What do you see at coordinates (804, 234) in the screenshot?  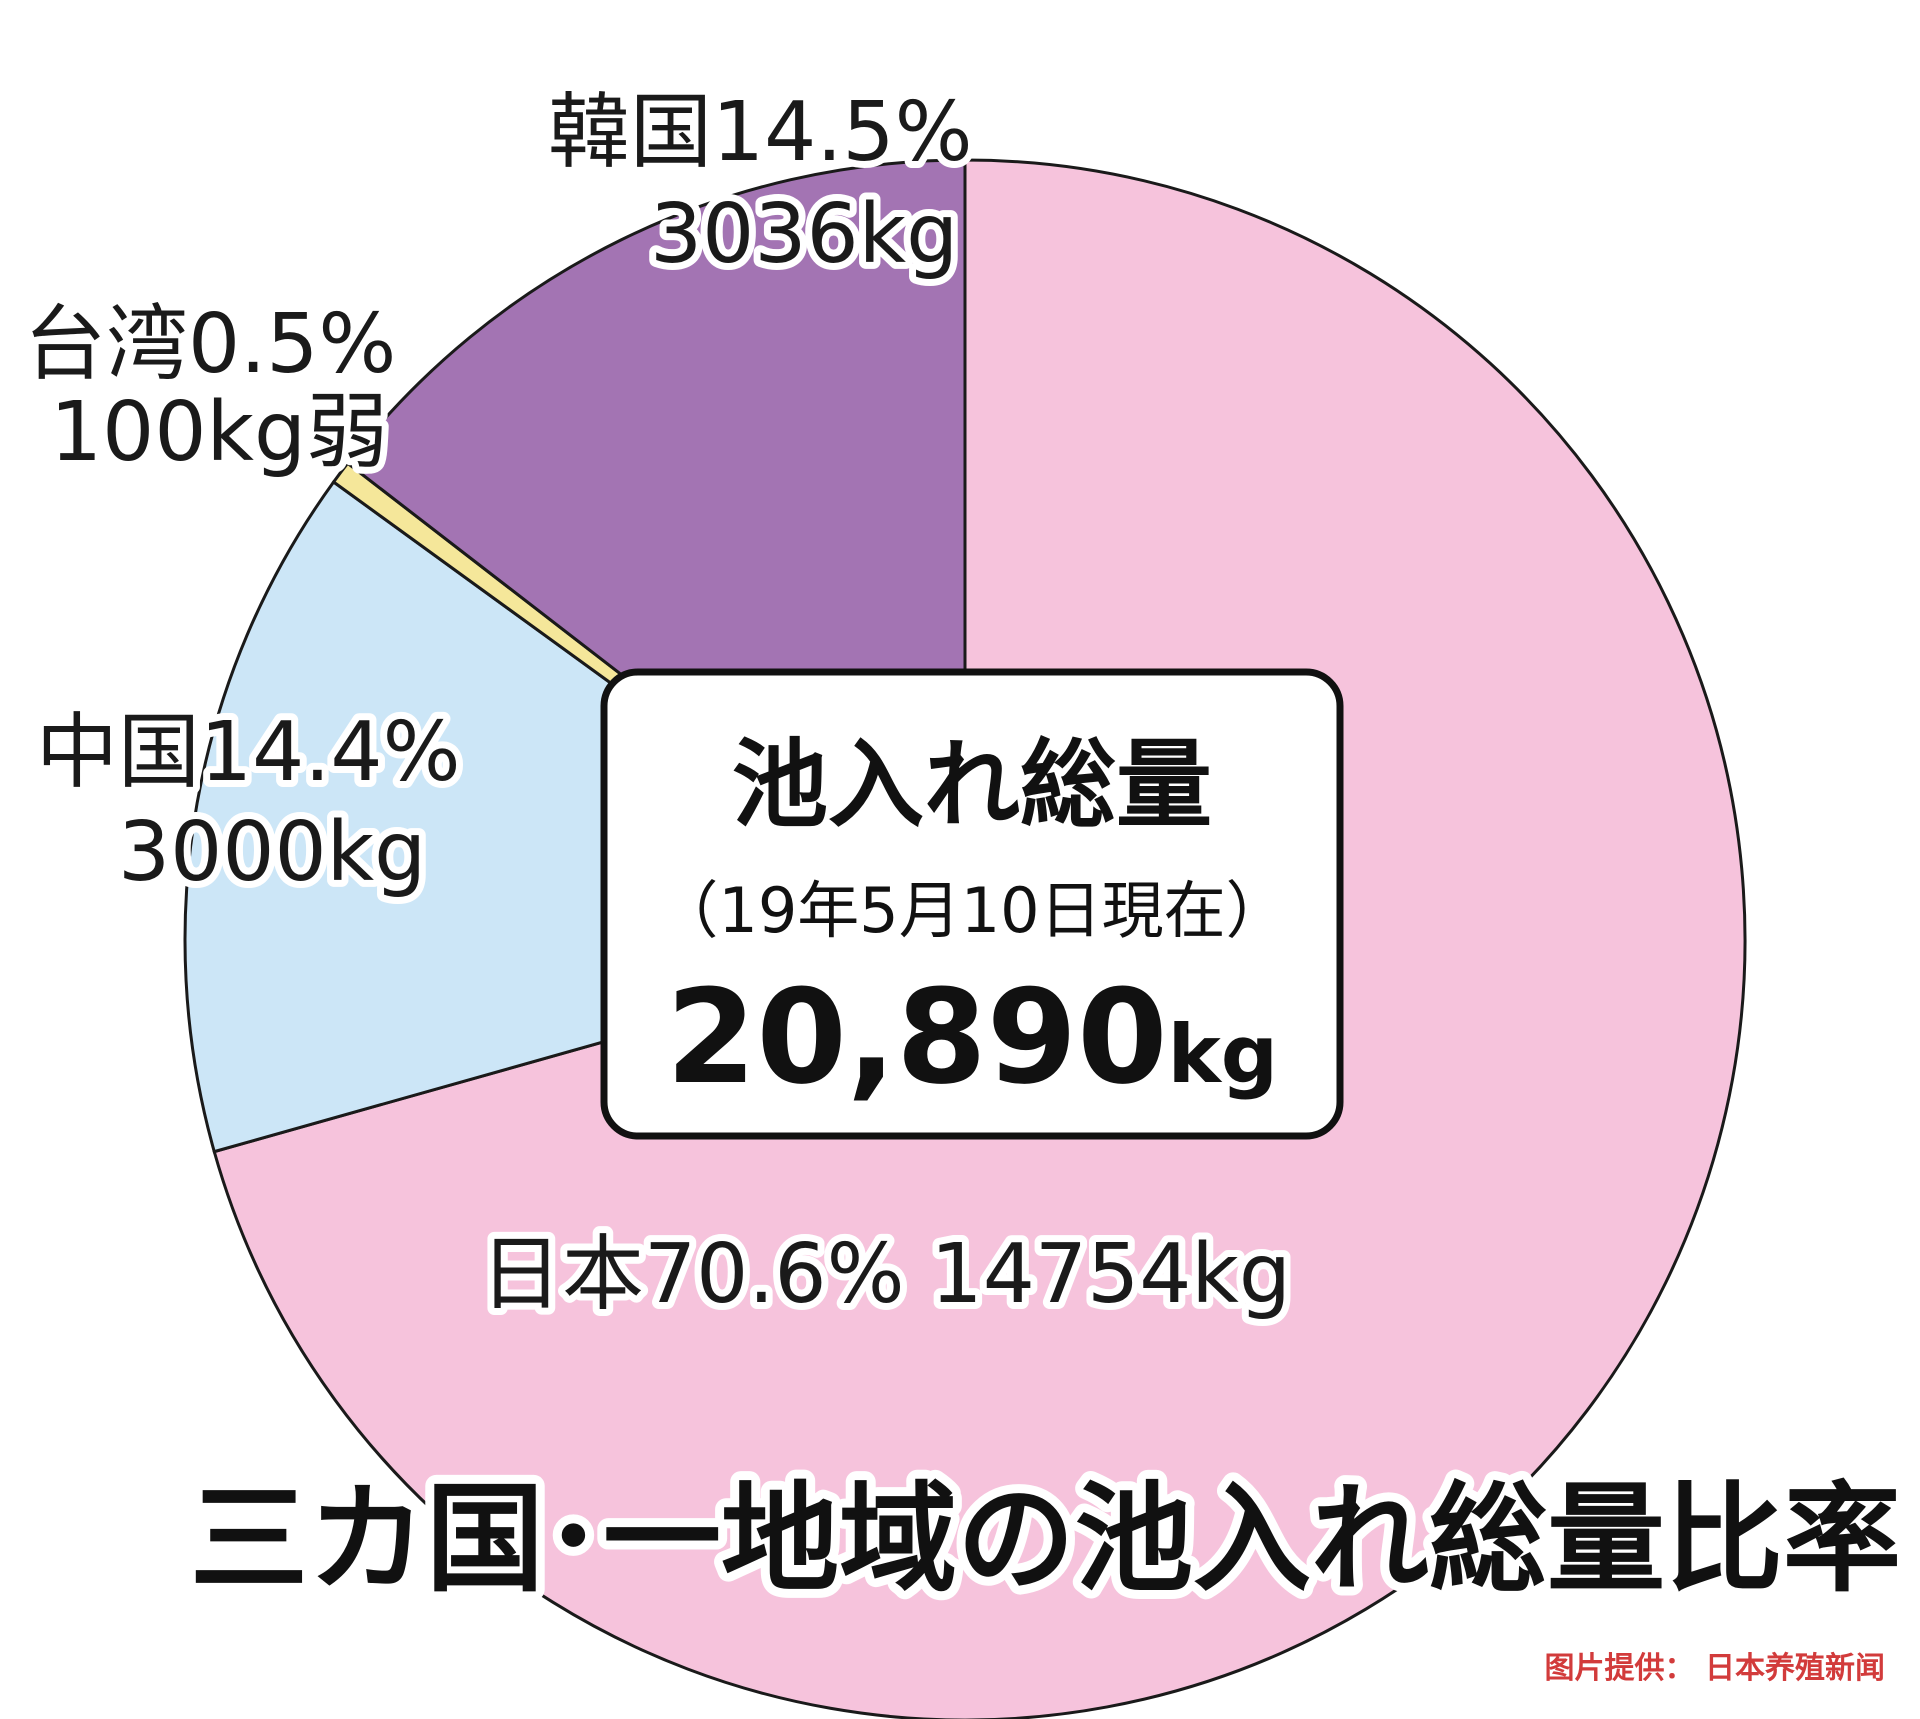 I see `slice-label-korea-value: 3036kg` at bounding box center [804, 234].